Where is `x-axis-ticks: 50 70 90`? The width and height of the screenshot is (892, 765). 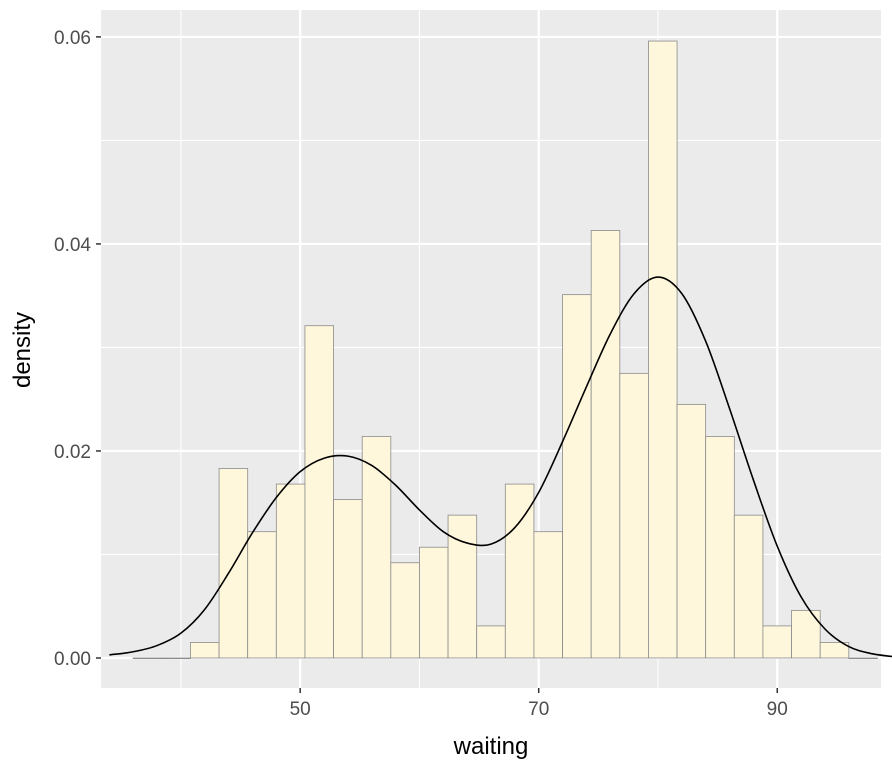
x-axis-ticks: 50 70 90 is located at coordinates (539, 704).